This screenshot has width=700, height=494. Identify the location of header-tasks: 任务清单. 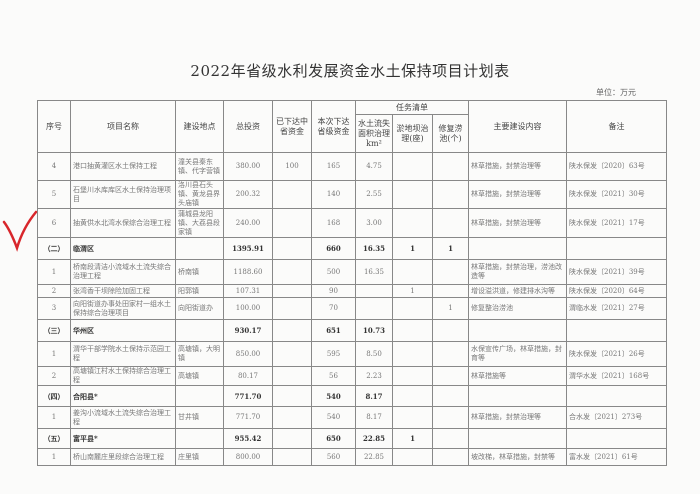
(412, 107).